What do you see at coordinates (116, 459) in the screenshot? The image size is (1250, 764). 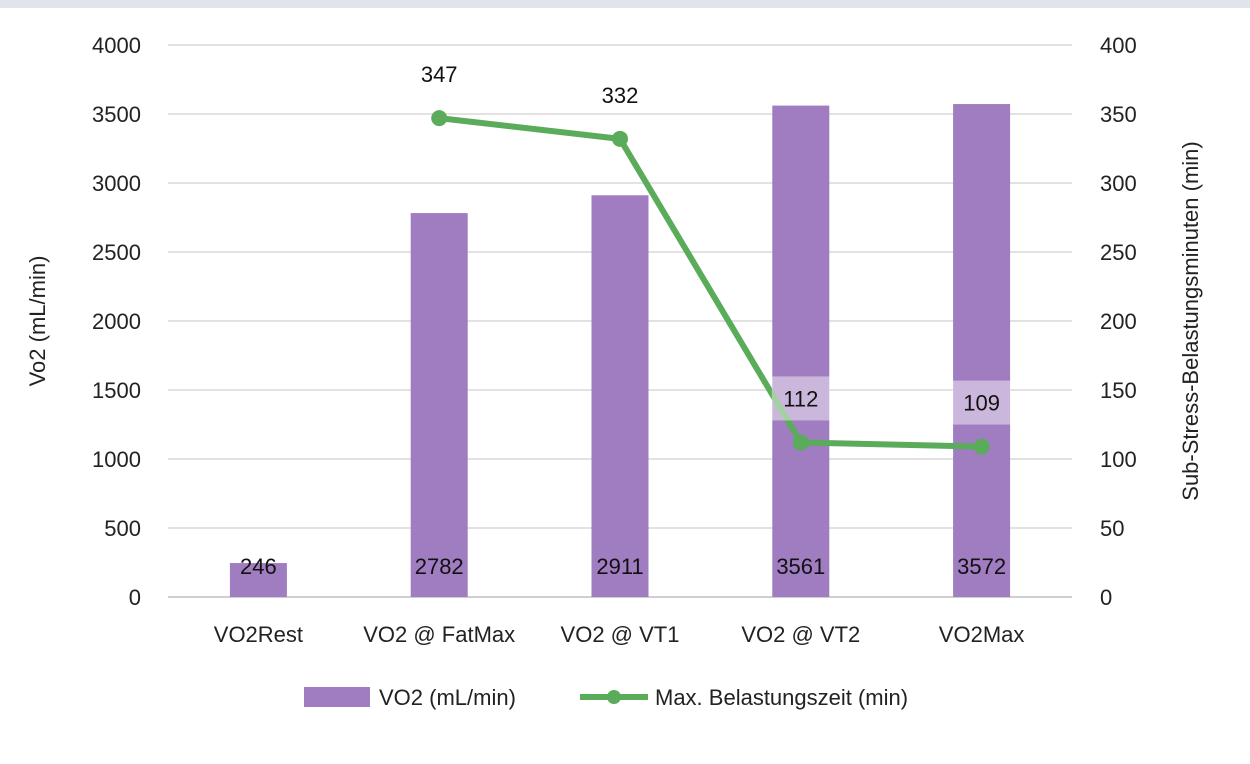 I see `y-tick-label: 1000` at bounding box center [116, 459].